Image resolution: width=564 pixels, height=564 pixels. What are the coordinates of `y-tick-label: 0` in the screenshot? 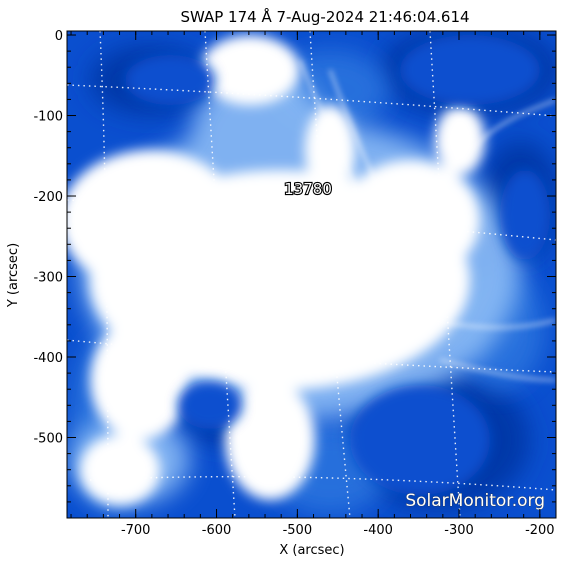 It's located at (59, 36).